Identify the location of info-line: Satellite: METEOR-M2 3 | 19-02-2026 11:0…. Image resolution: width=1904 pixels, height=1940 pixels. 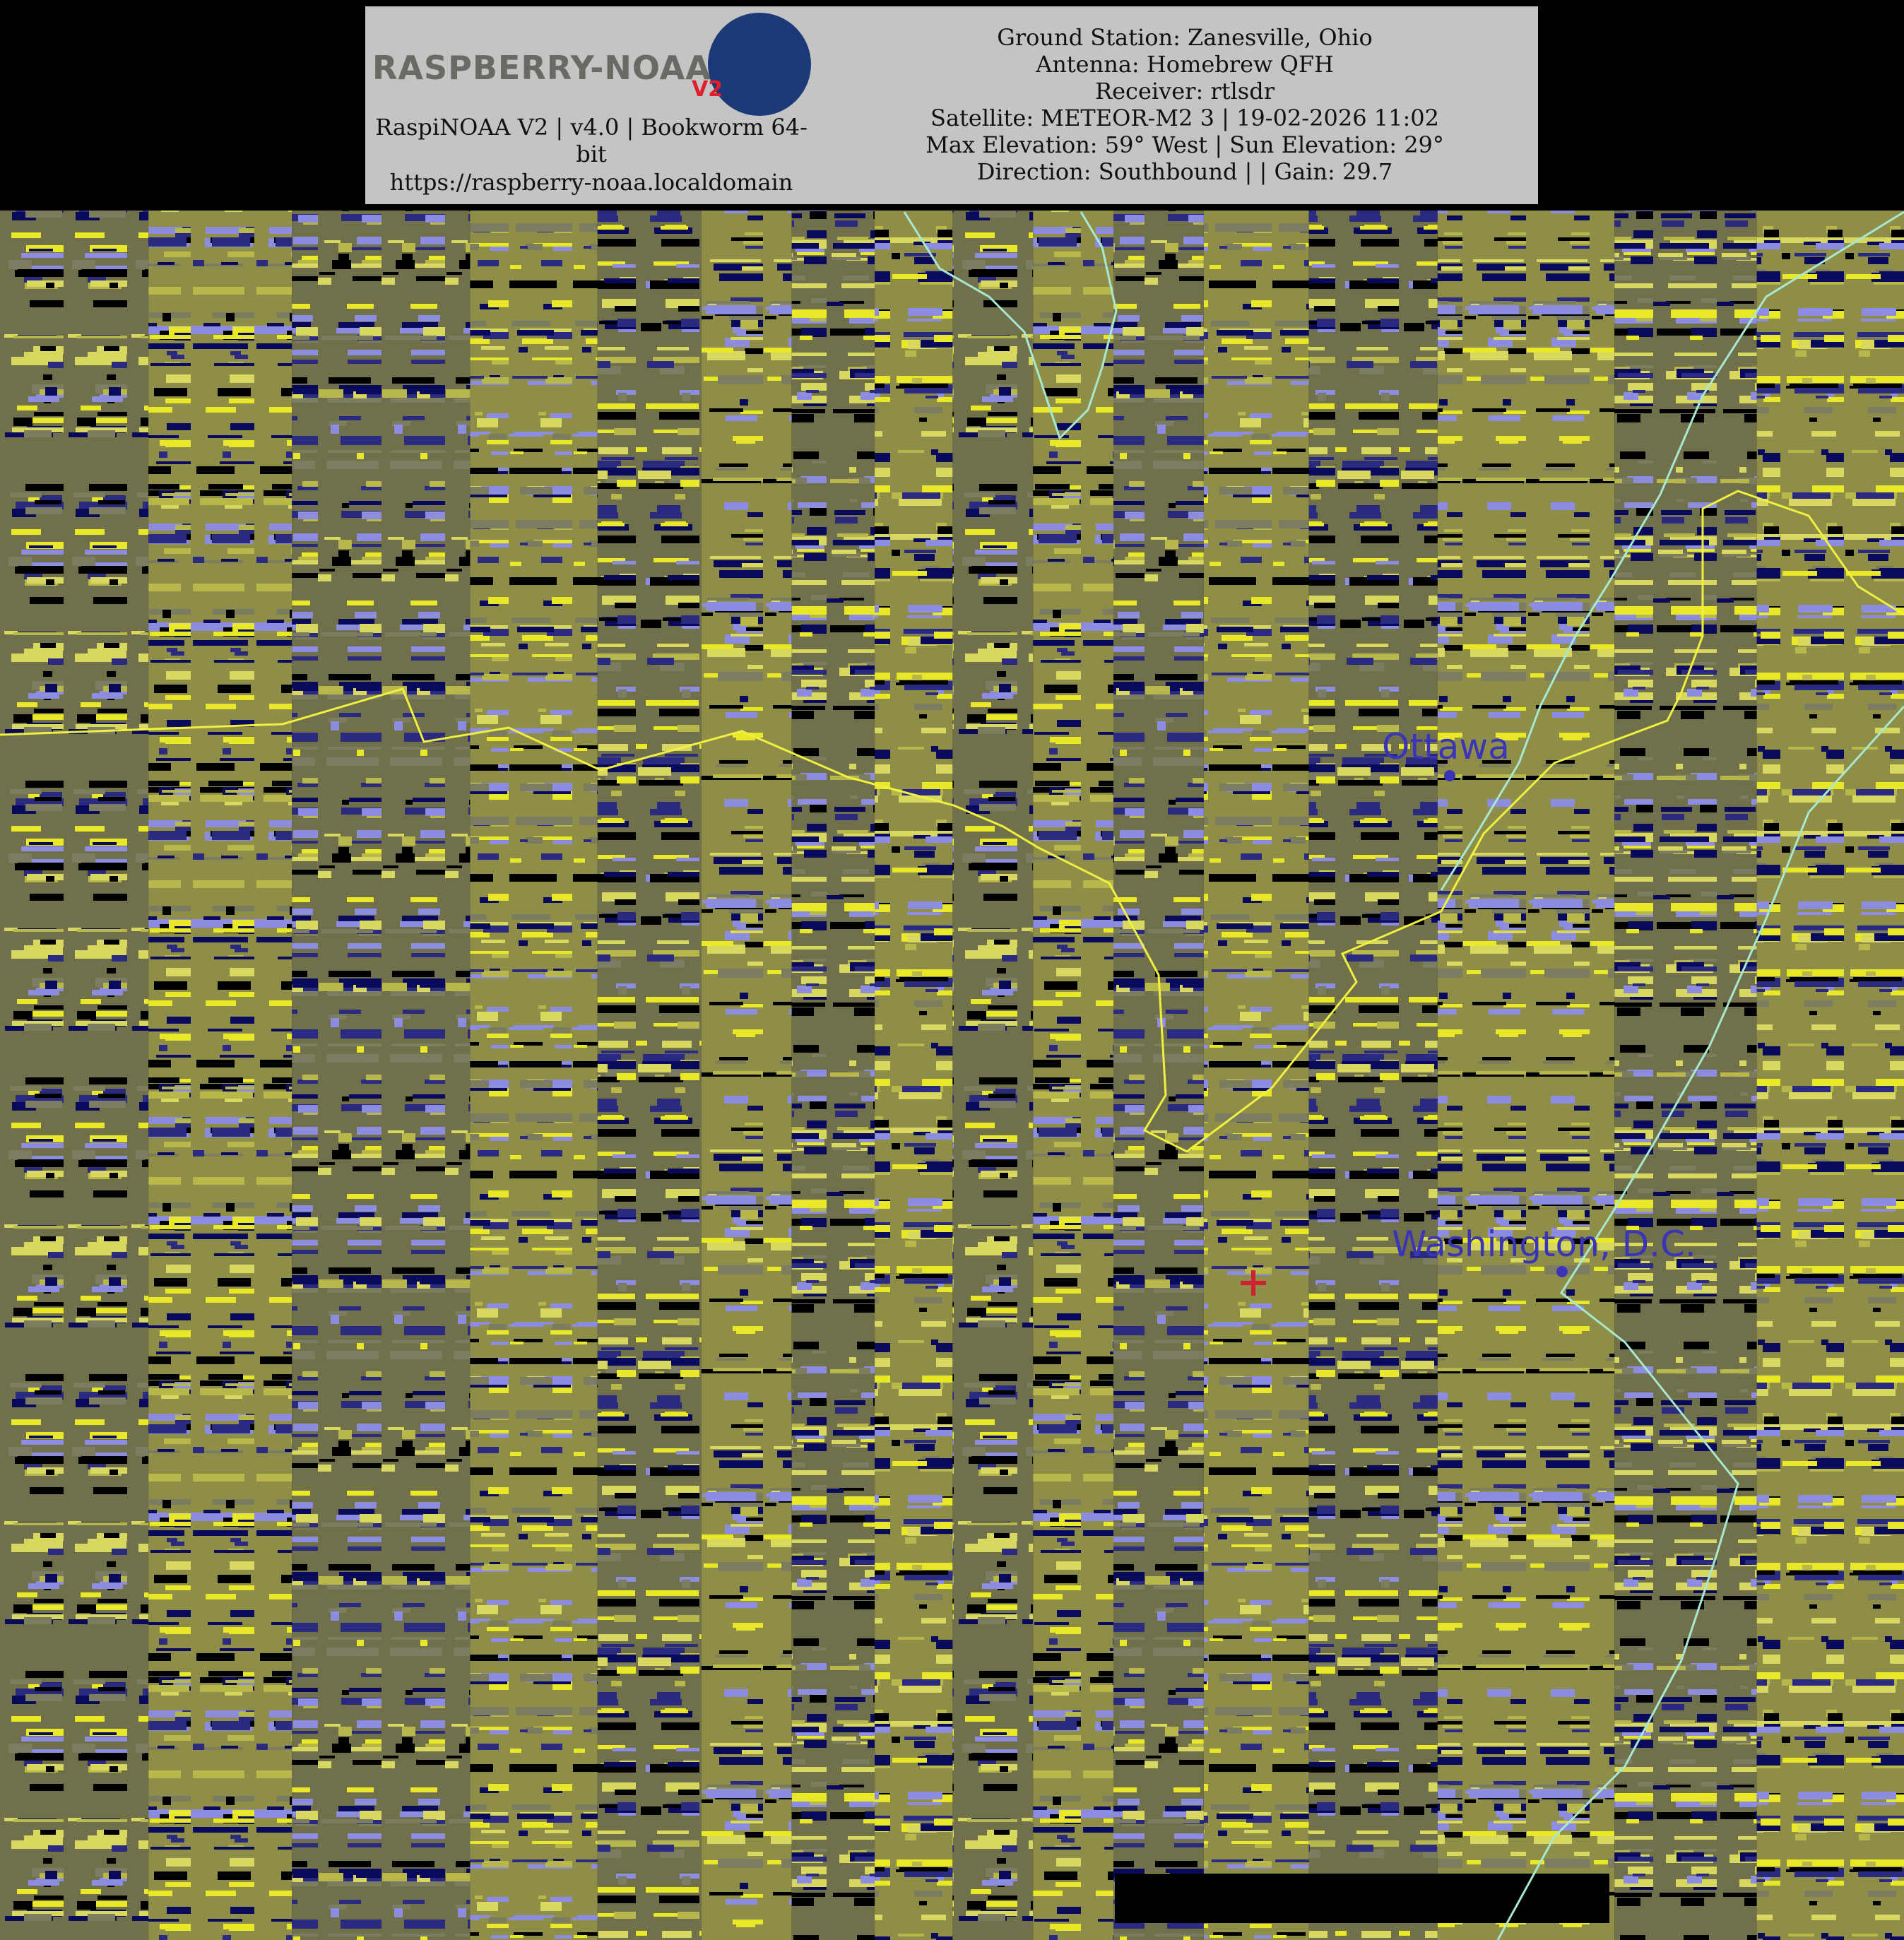
(1185, 118).